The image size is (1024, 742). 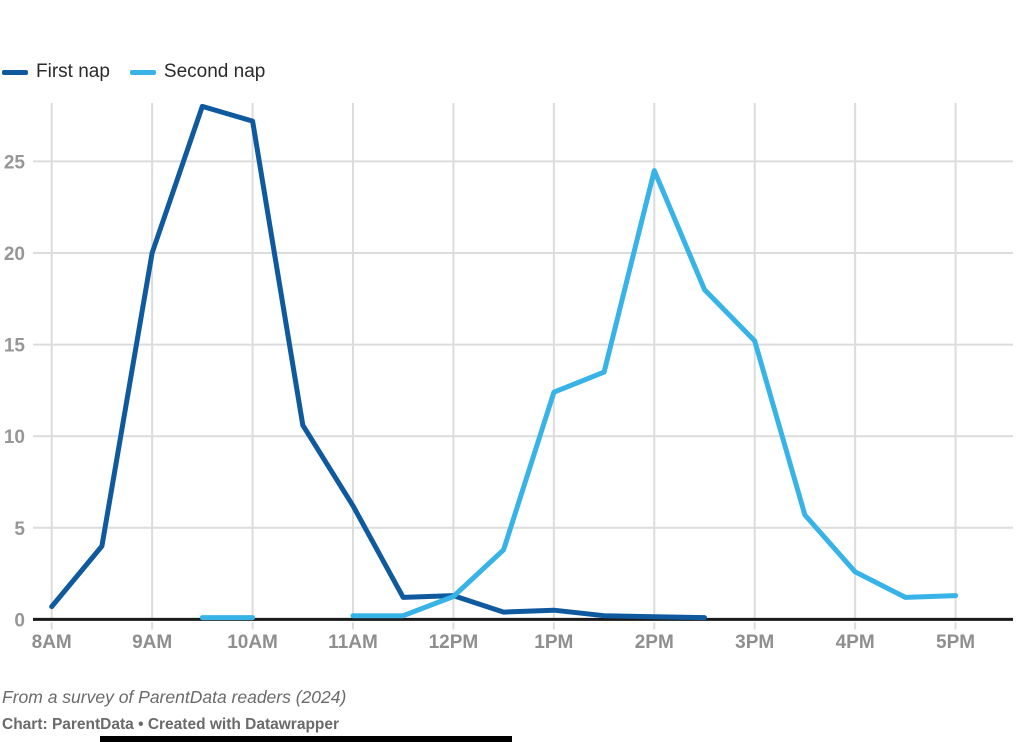 What do you see at coordinates (252, 642) in the screenshot?
I see `x-axis-tick-label: 10AM` at bounding box center [252, 642].